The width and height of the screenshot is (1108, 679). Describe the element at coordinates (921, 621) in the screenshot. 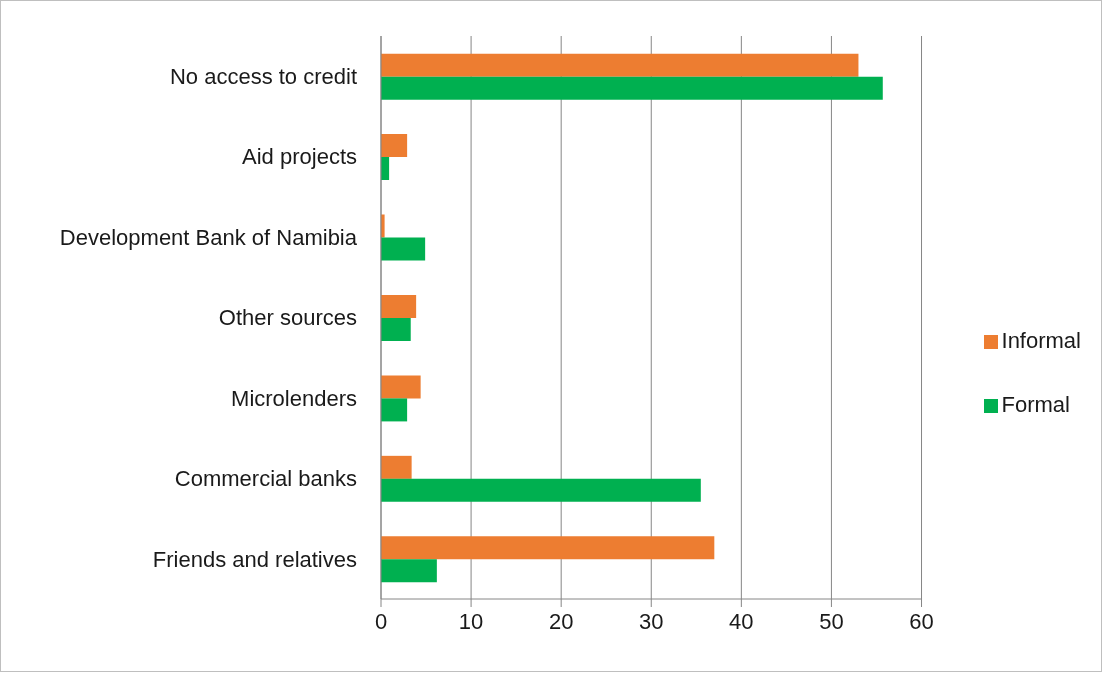

I see `x-tick-label: 60` at that location.